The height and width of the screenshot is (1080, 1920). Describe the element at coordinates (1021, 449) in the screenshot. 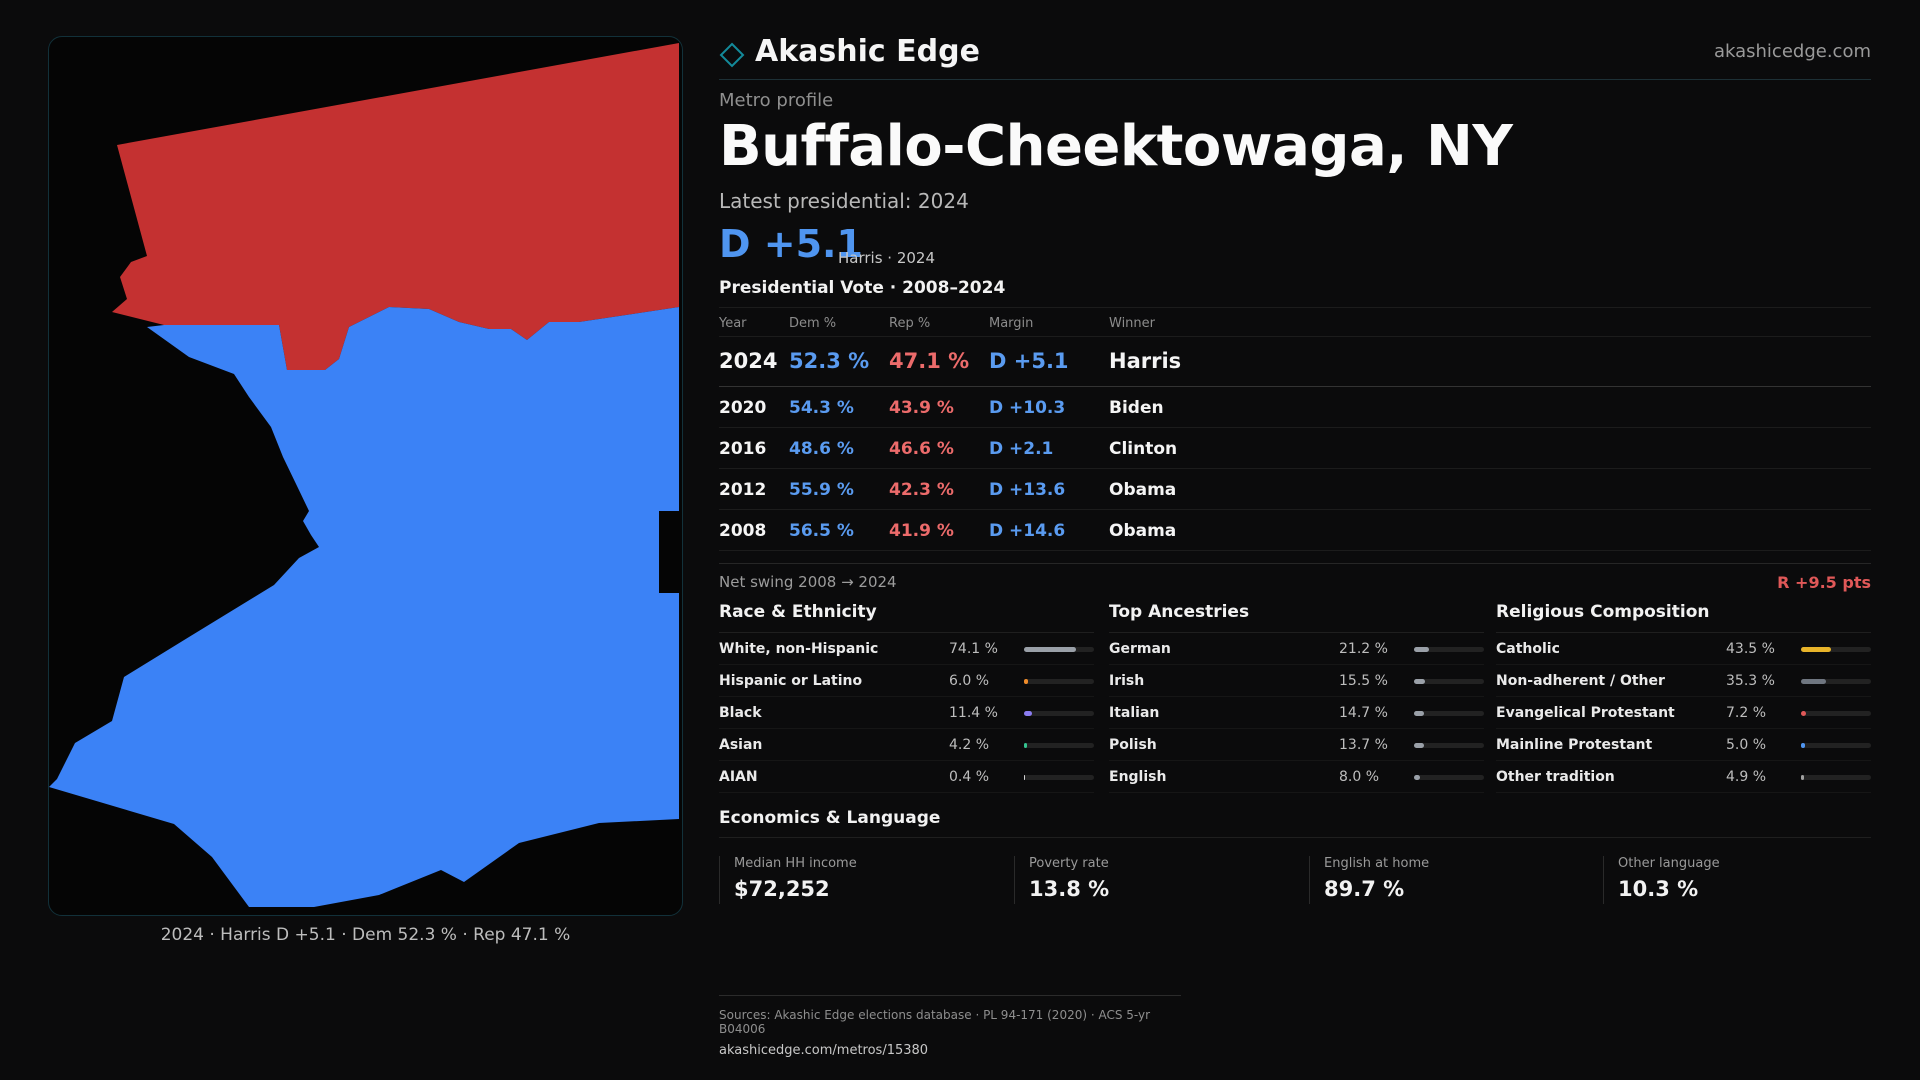

I see `cell-margin: D +2.1` at that location.